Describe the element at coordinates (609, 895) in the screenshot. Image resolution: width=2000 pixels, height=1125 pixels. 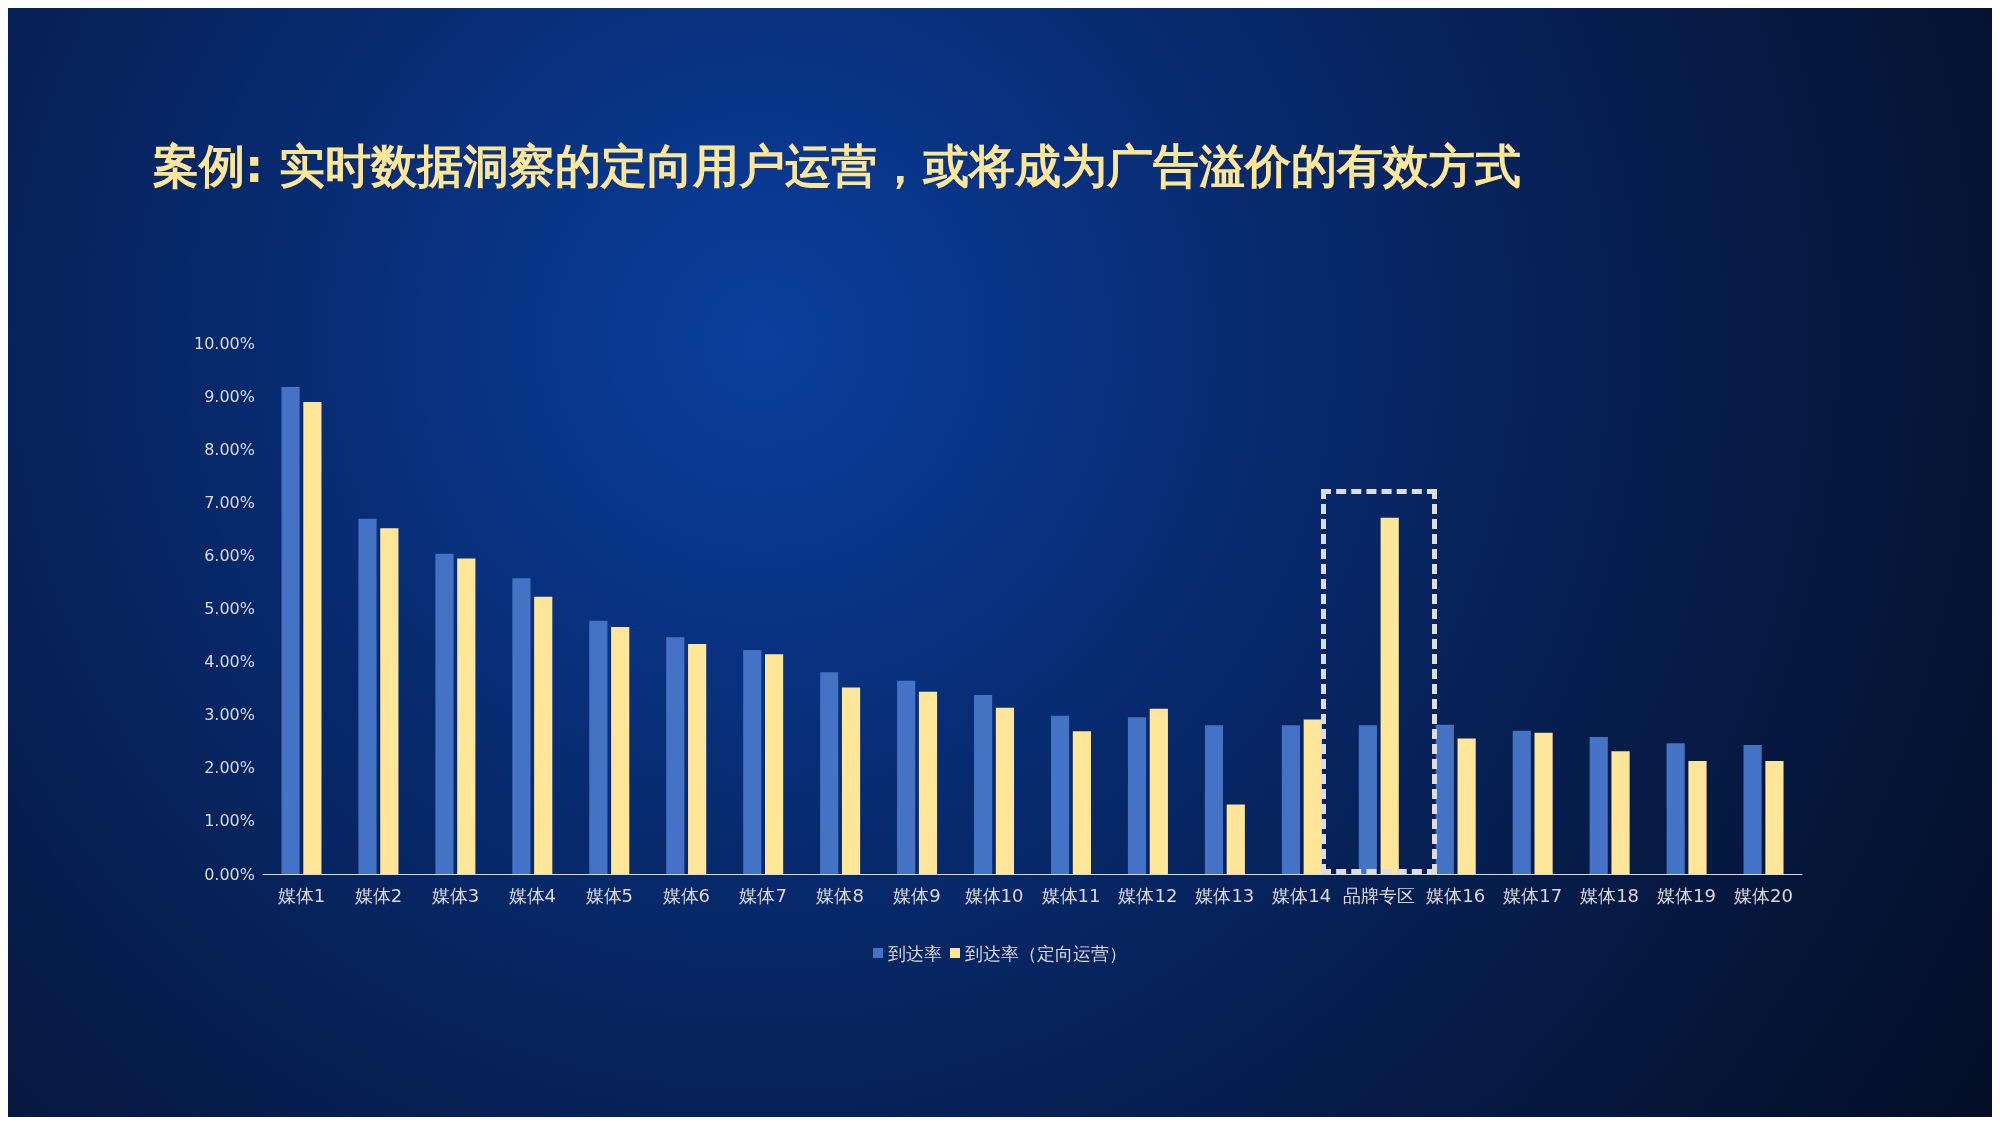
I see `x-tick-label: 媒体5` at that location.